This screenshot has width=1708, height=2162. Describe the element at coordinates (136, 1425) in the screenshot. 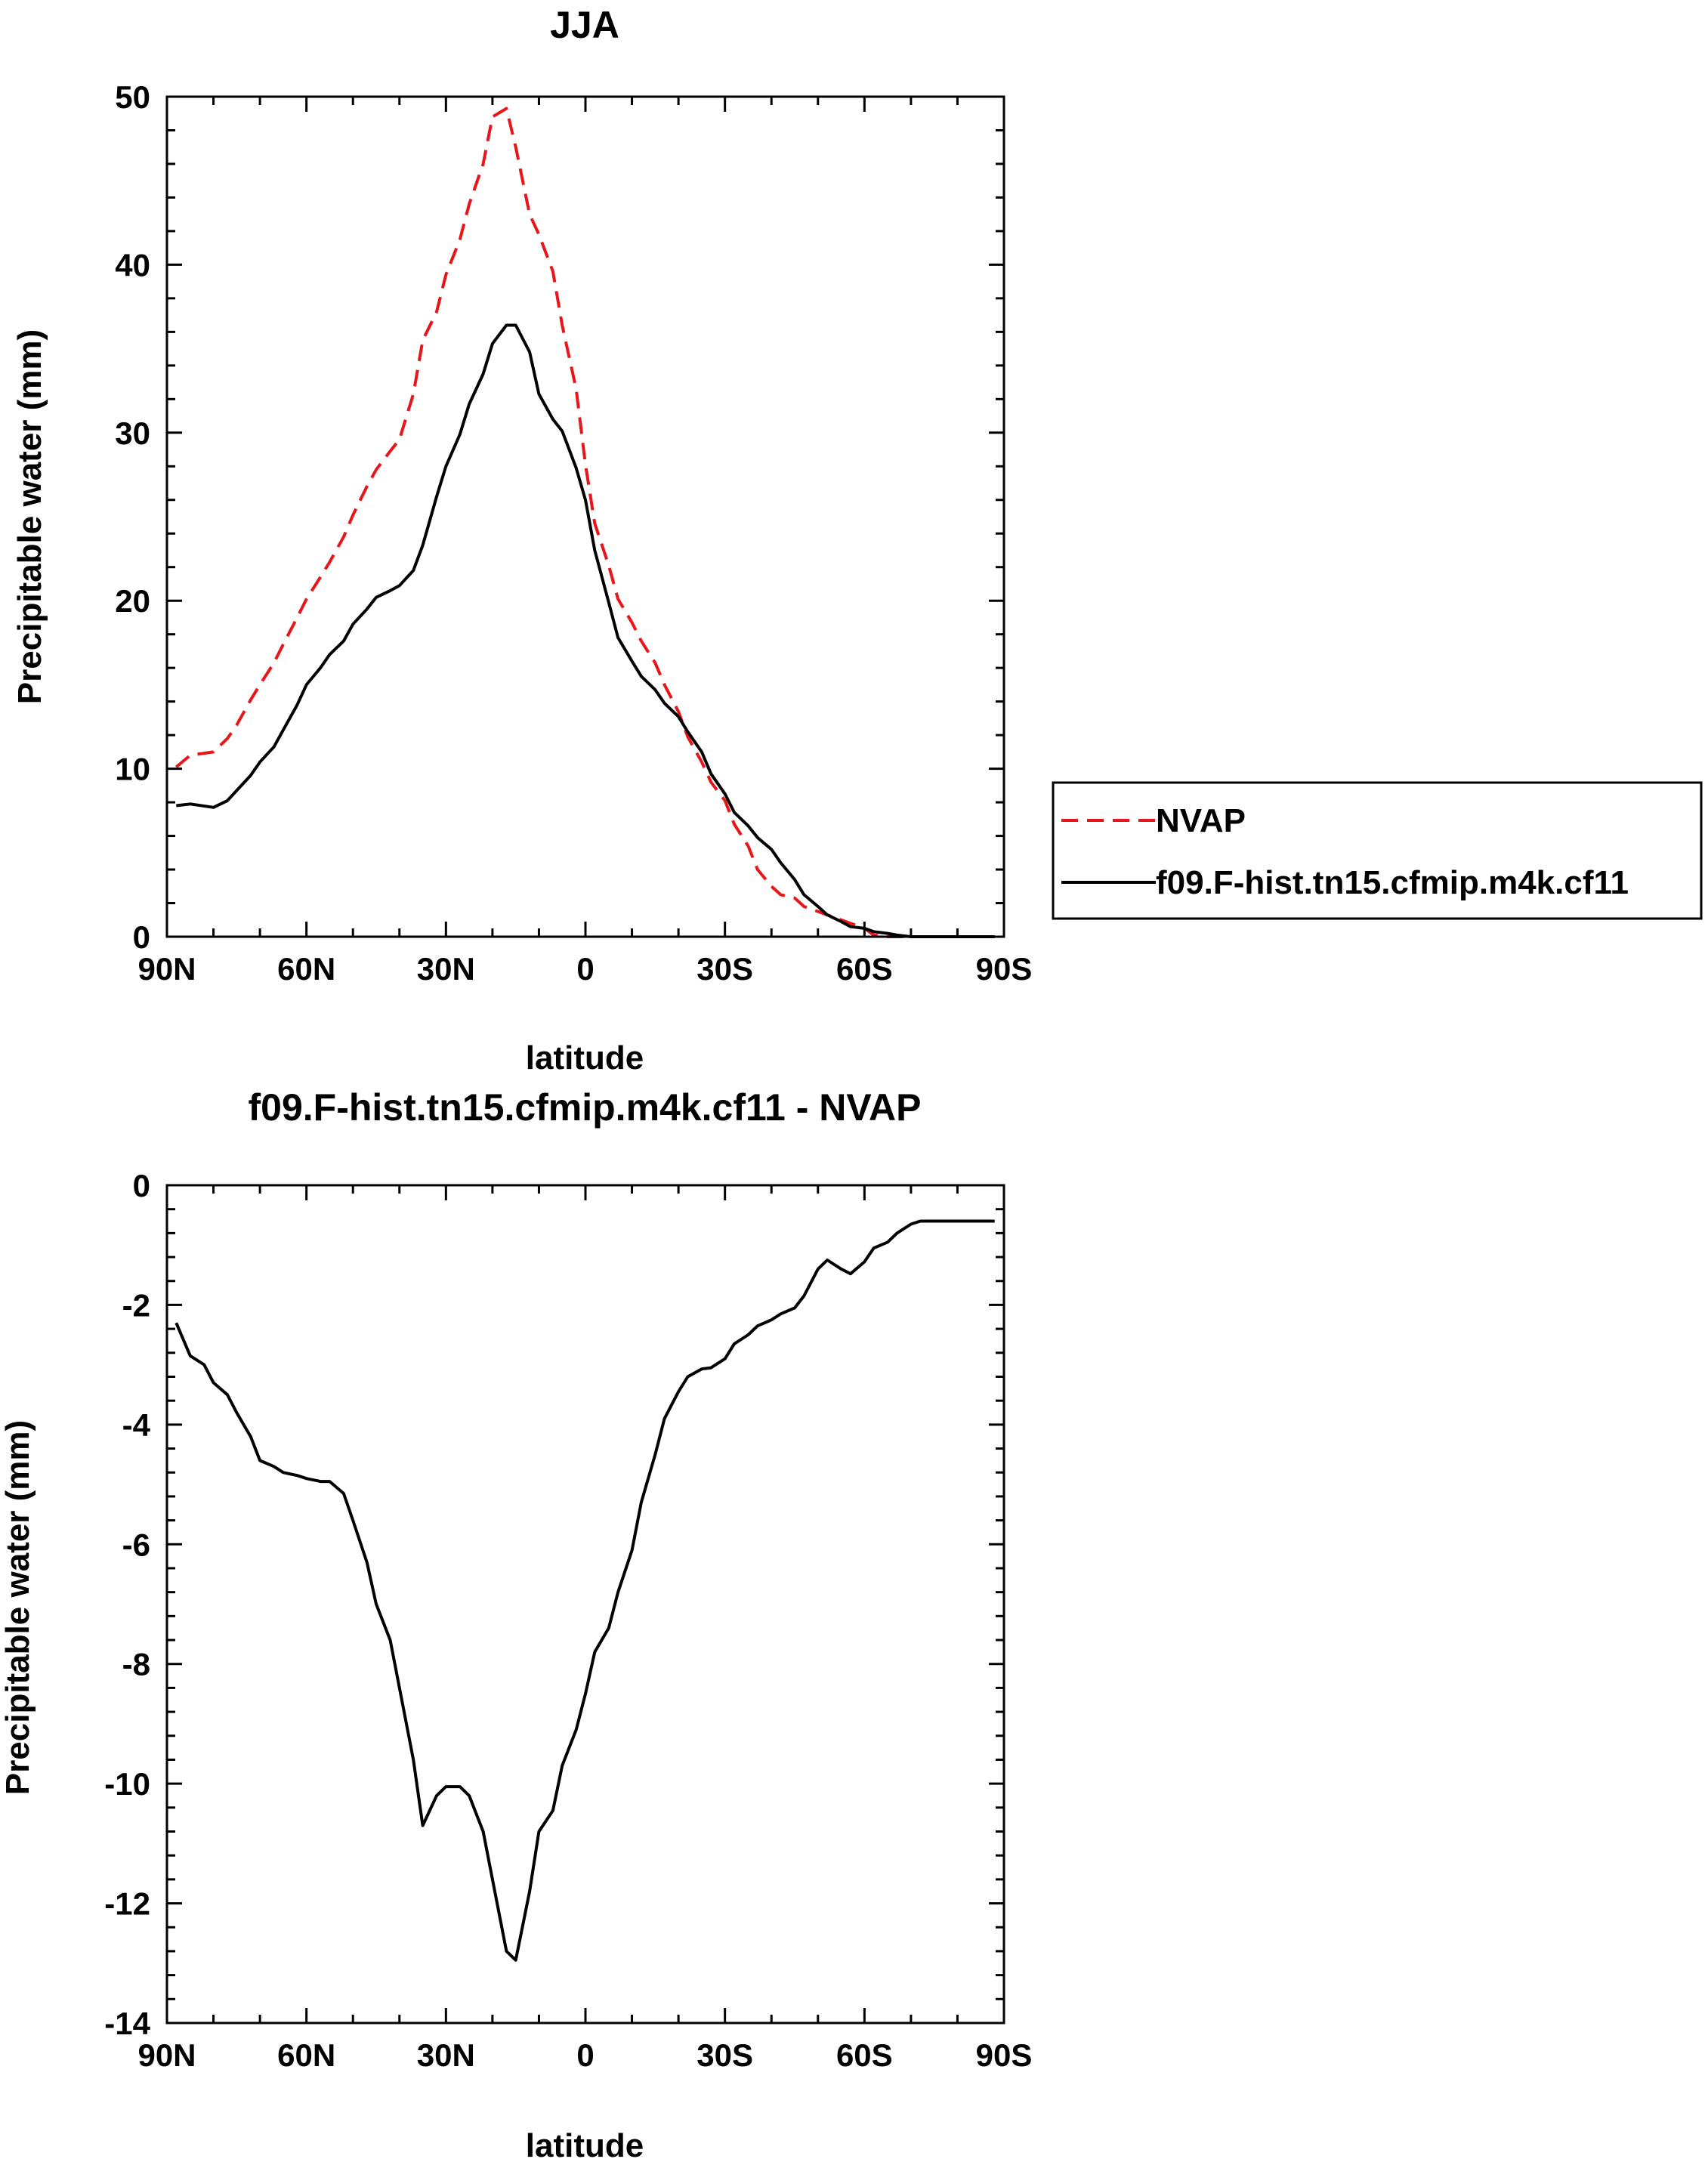

I see `bottom-y-tick-label: -4` at that location.